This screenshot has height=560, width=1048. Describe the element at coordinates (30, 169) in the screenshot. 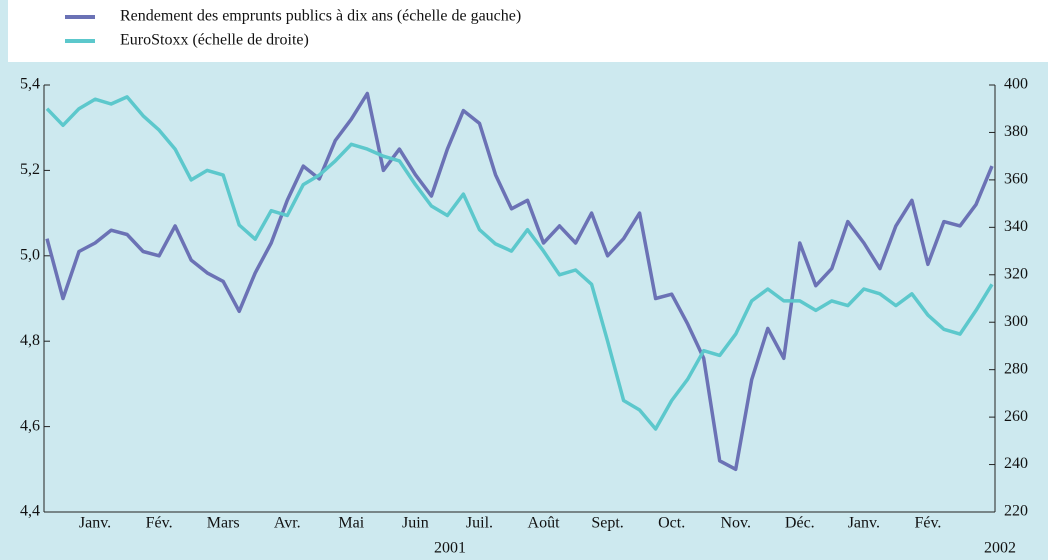

I see `y-tick-label: 5,2` at that location.